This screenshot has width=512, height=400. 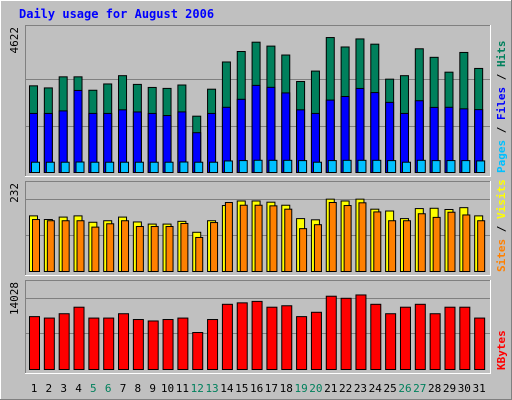 I want to click on legend-kbytes: KBytes, so click(x=501, y=350).